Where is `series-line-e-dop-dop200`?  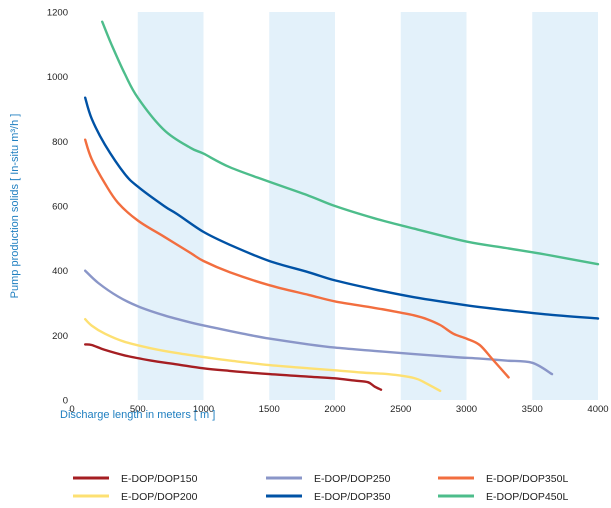 series-line-e-dop-dop200 is located at coordinates (263, 355).